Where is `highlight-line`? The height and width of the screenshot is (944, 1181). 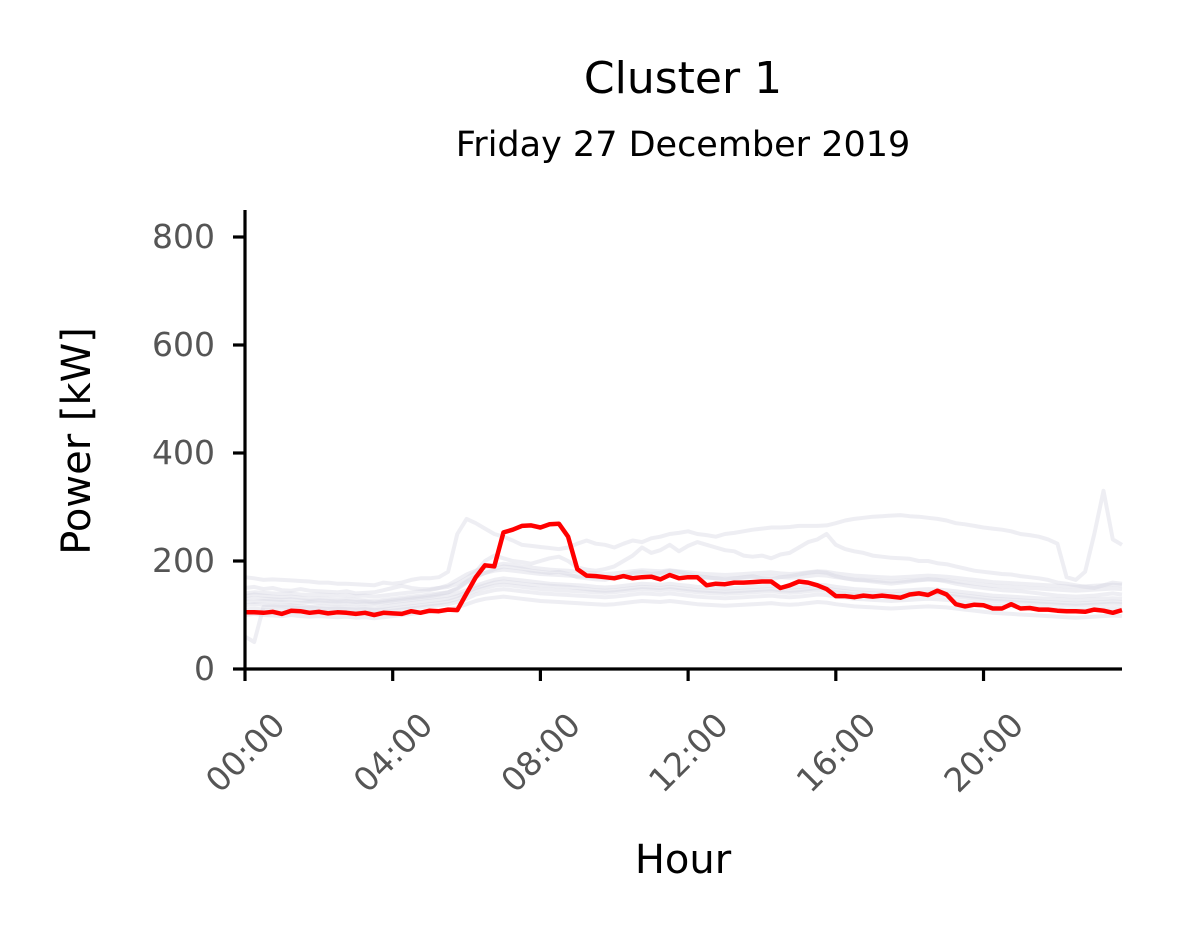
highlight-line is located at coordinates (684, 569).